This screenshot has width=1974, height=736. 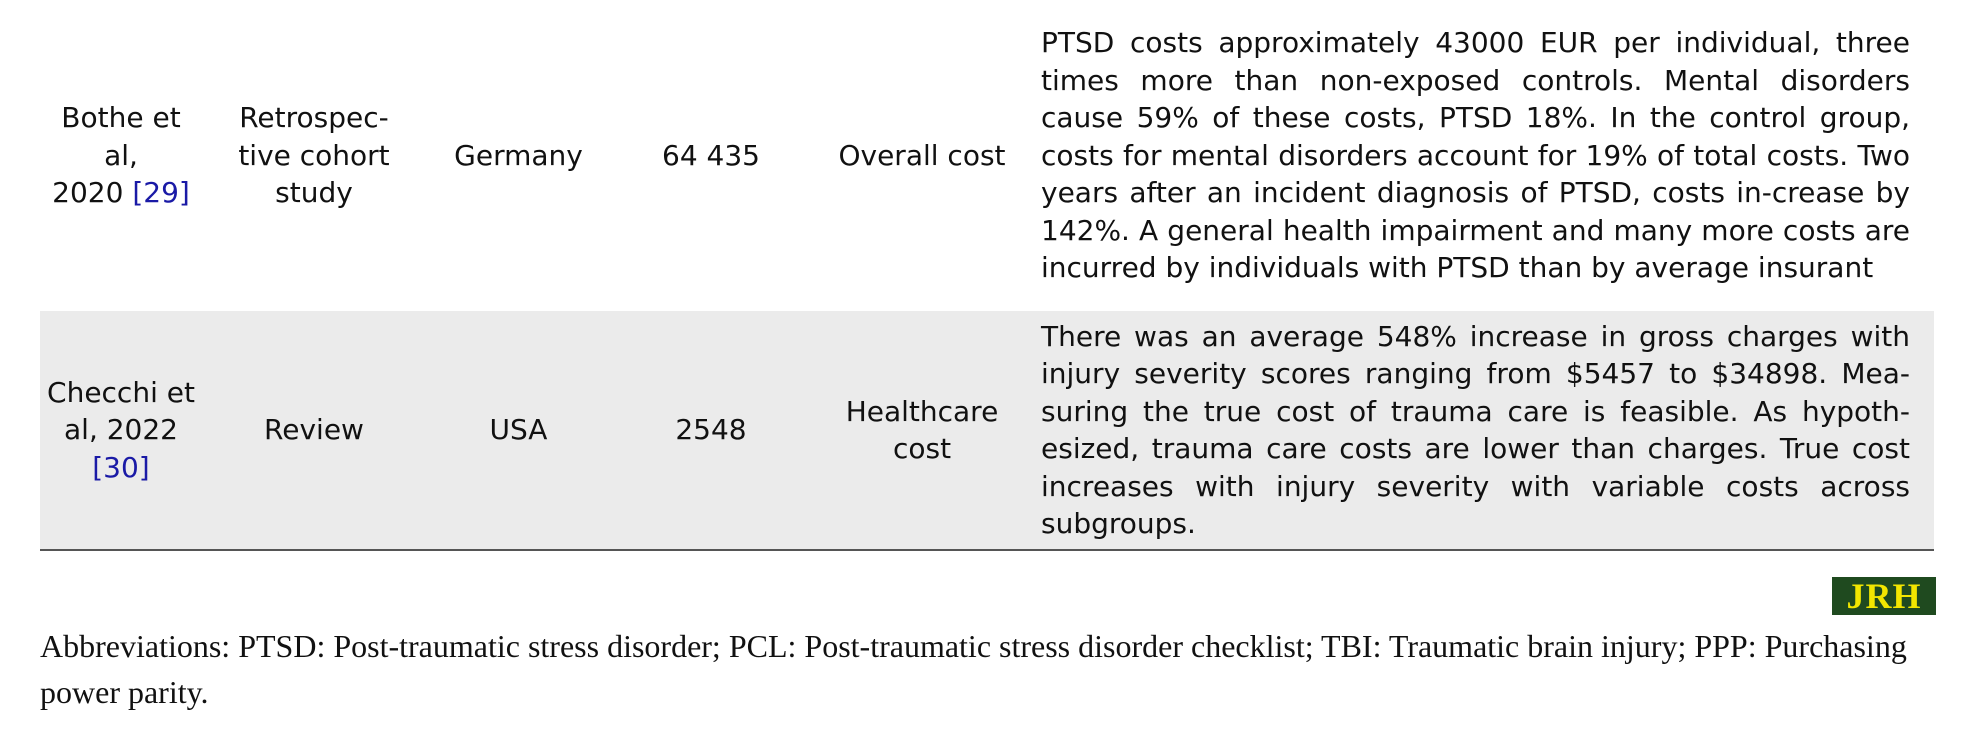 I want to click on author-name: Bothe et al,, so click(x=121, y=136).